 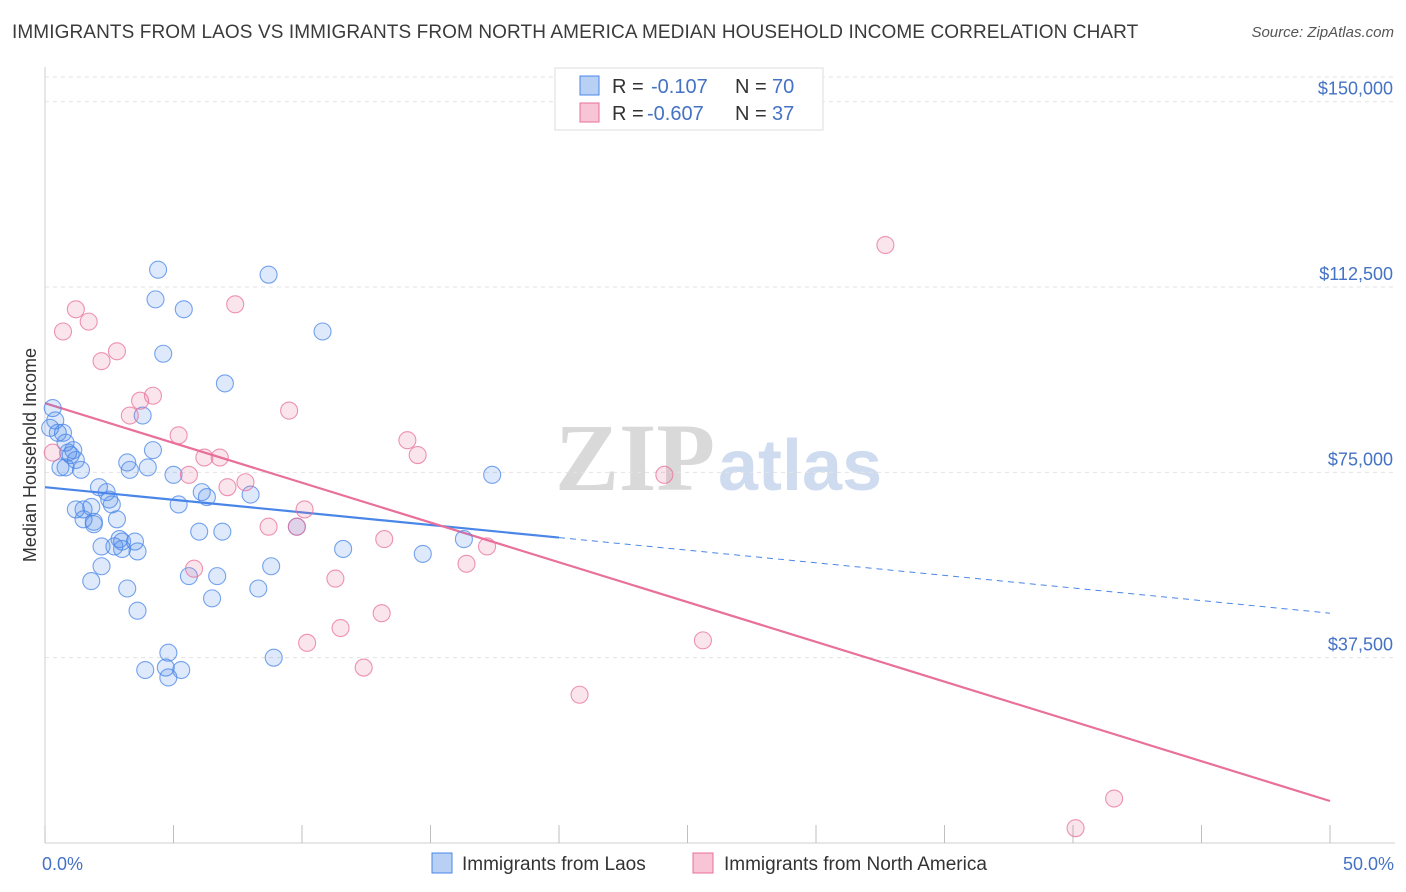 What do you see at coordinates (62, 864) in the screenshot?
I see `x-tick-label-min: 0.0%` at bounding box center [62, 864].